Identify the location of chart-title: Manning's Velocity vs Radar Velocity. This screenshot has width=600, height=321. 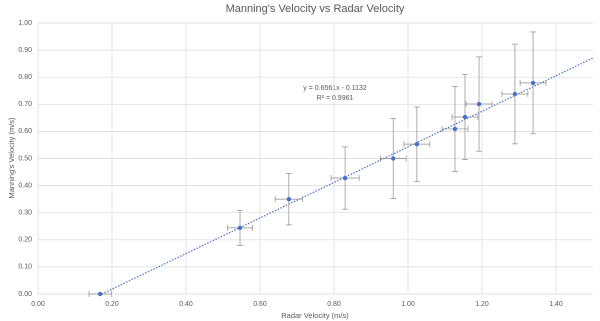
(315, 9).